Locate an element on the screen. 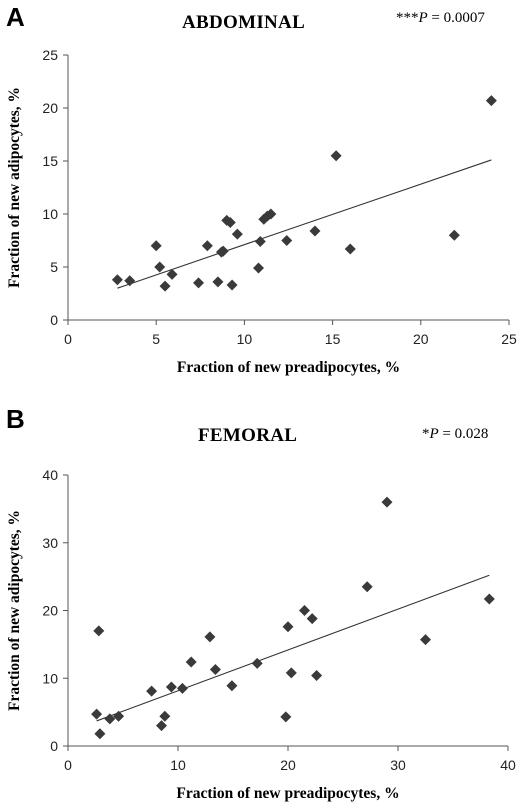 This screenshot has height=805, width=520. y-tick-label: 15 is located at coordinates (50, 161).